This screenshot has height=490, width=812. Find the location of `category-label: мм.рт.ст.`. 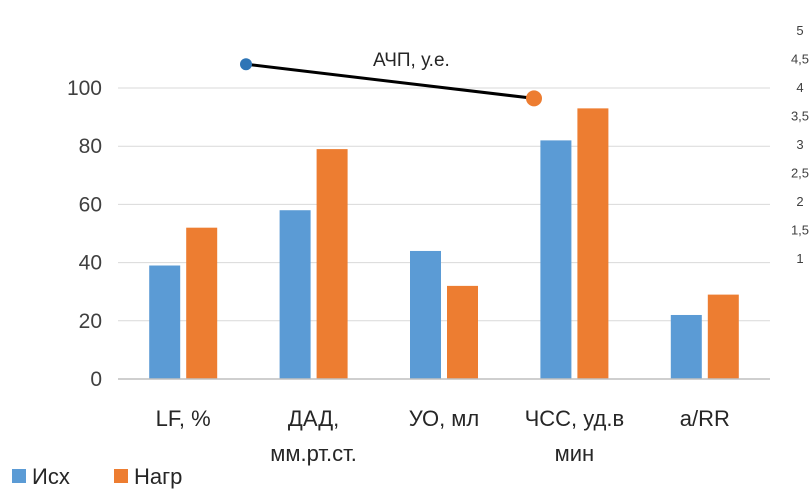

category-label: мм.рт.ст. is located at coordinates (313, 453).